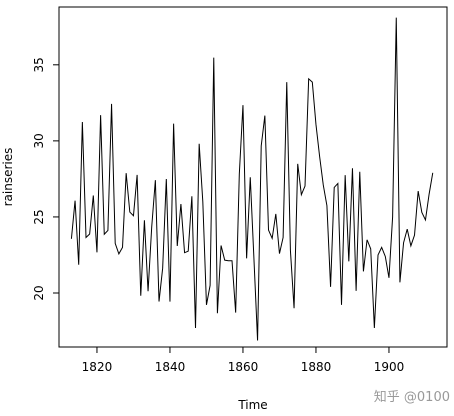 This screenshot has height=416, width=454. Describe the element at coordinates (8, 177) in the screenshot. I see `y-axis-label: rainseries` at that location.